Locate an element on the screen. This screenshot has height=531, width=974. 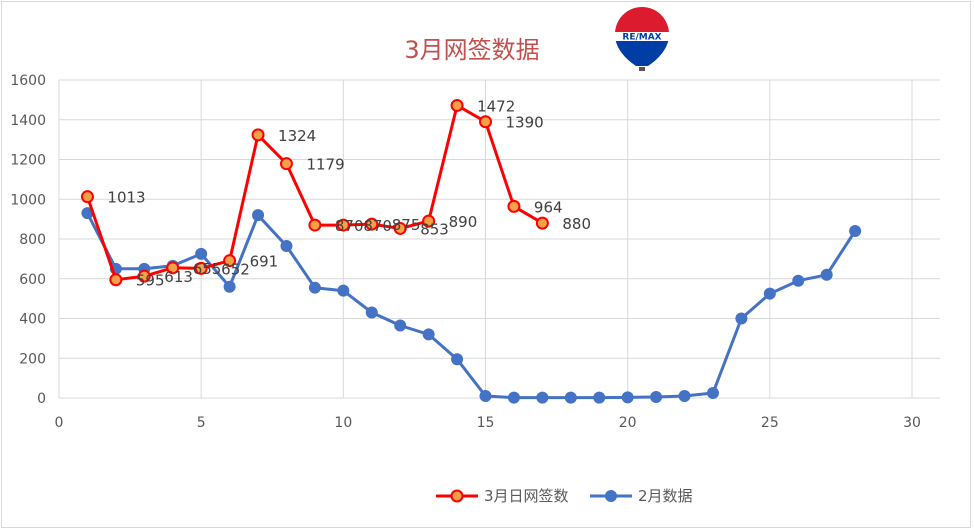
y-tick-label: 1200 is located at coordinates (28, 161).